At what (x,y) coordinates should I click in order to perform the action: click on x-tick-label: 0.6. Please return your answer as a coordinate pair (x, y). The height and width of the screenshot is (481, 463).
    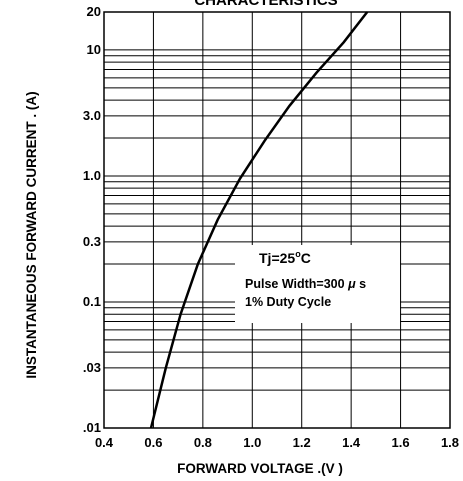
    Looking at the image, I should click on (153, 442).